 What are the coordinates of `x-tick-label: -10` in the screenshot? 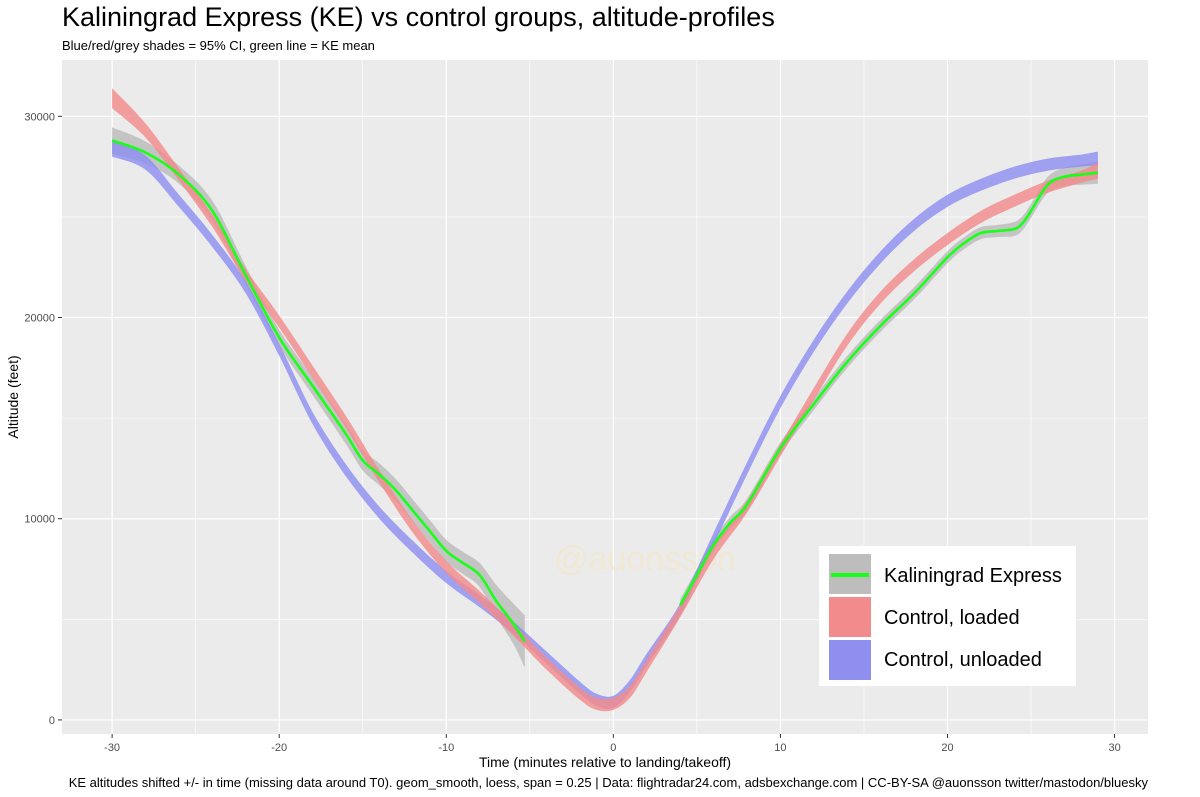 It's located at (446, 748).